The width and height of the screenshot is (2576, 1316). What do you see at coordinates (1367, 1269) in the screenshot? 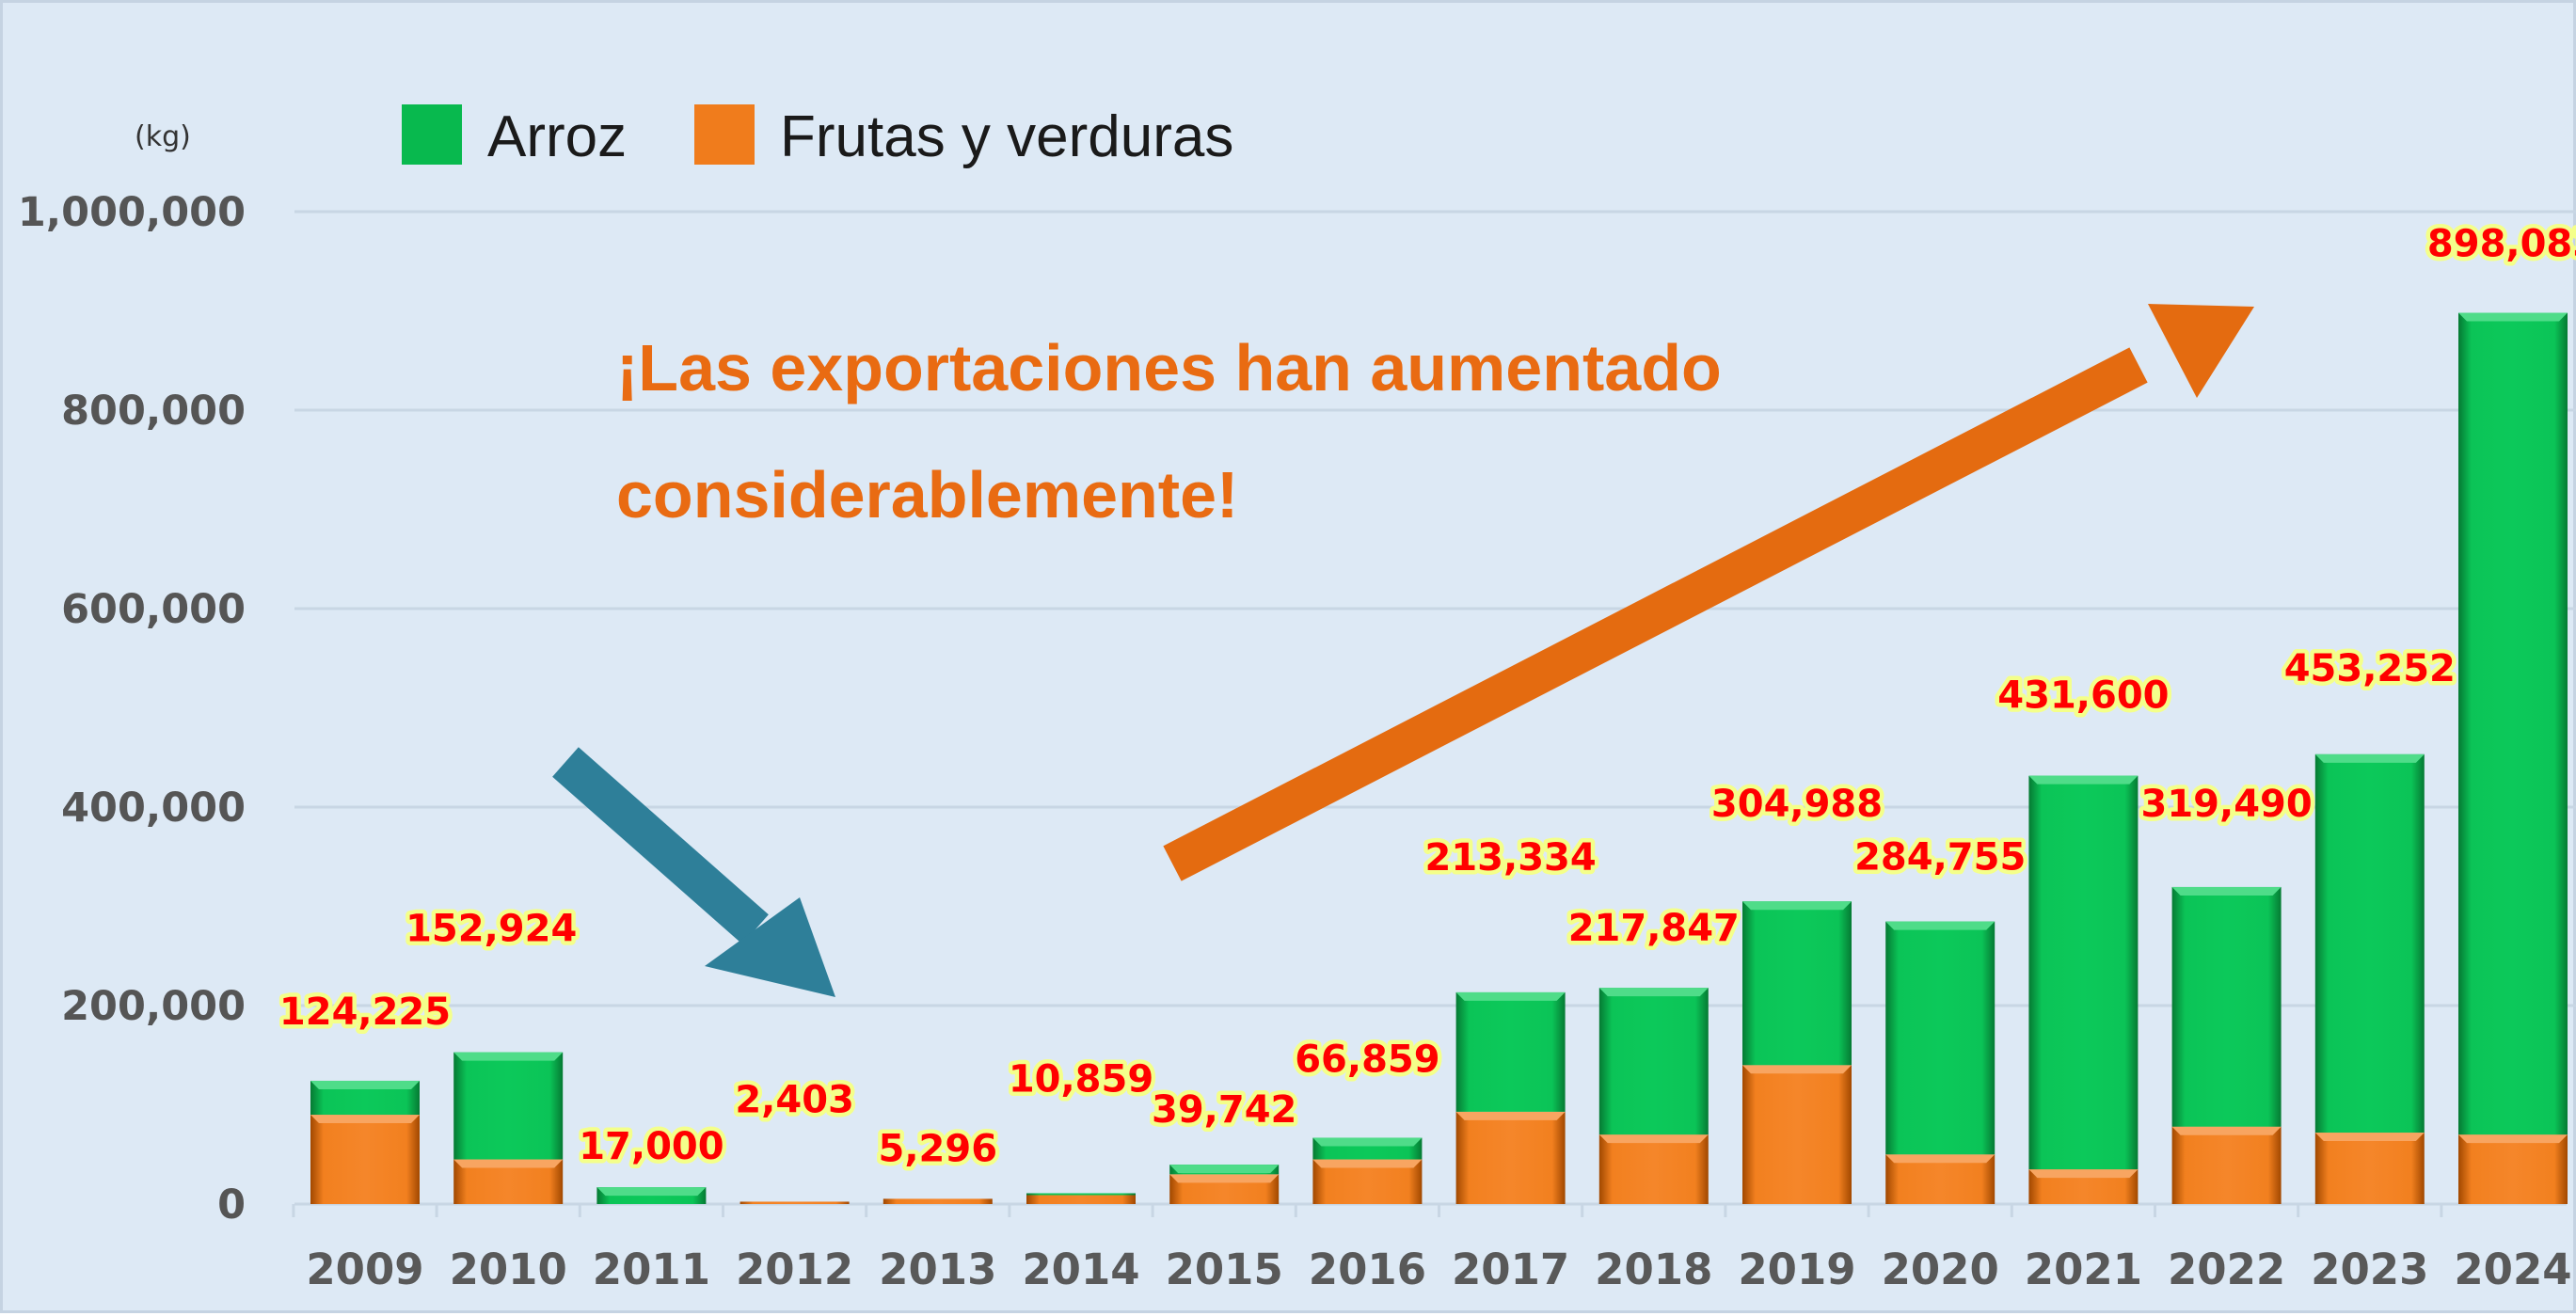
I see `x-tick-label: 2016` at bounding box center [1367, 1269].